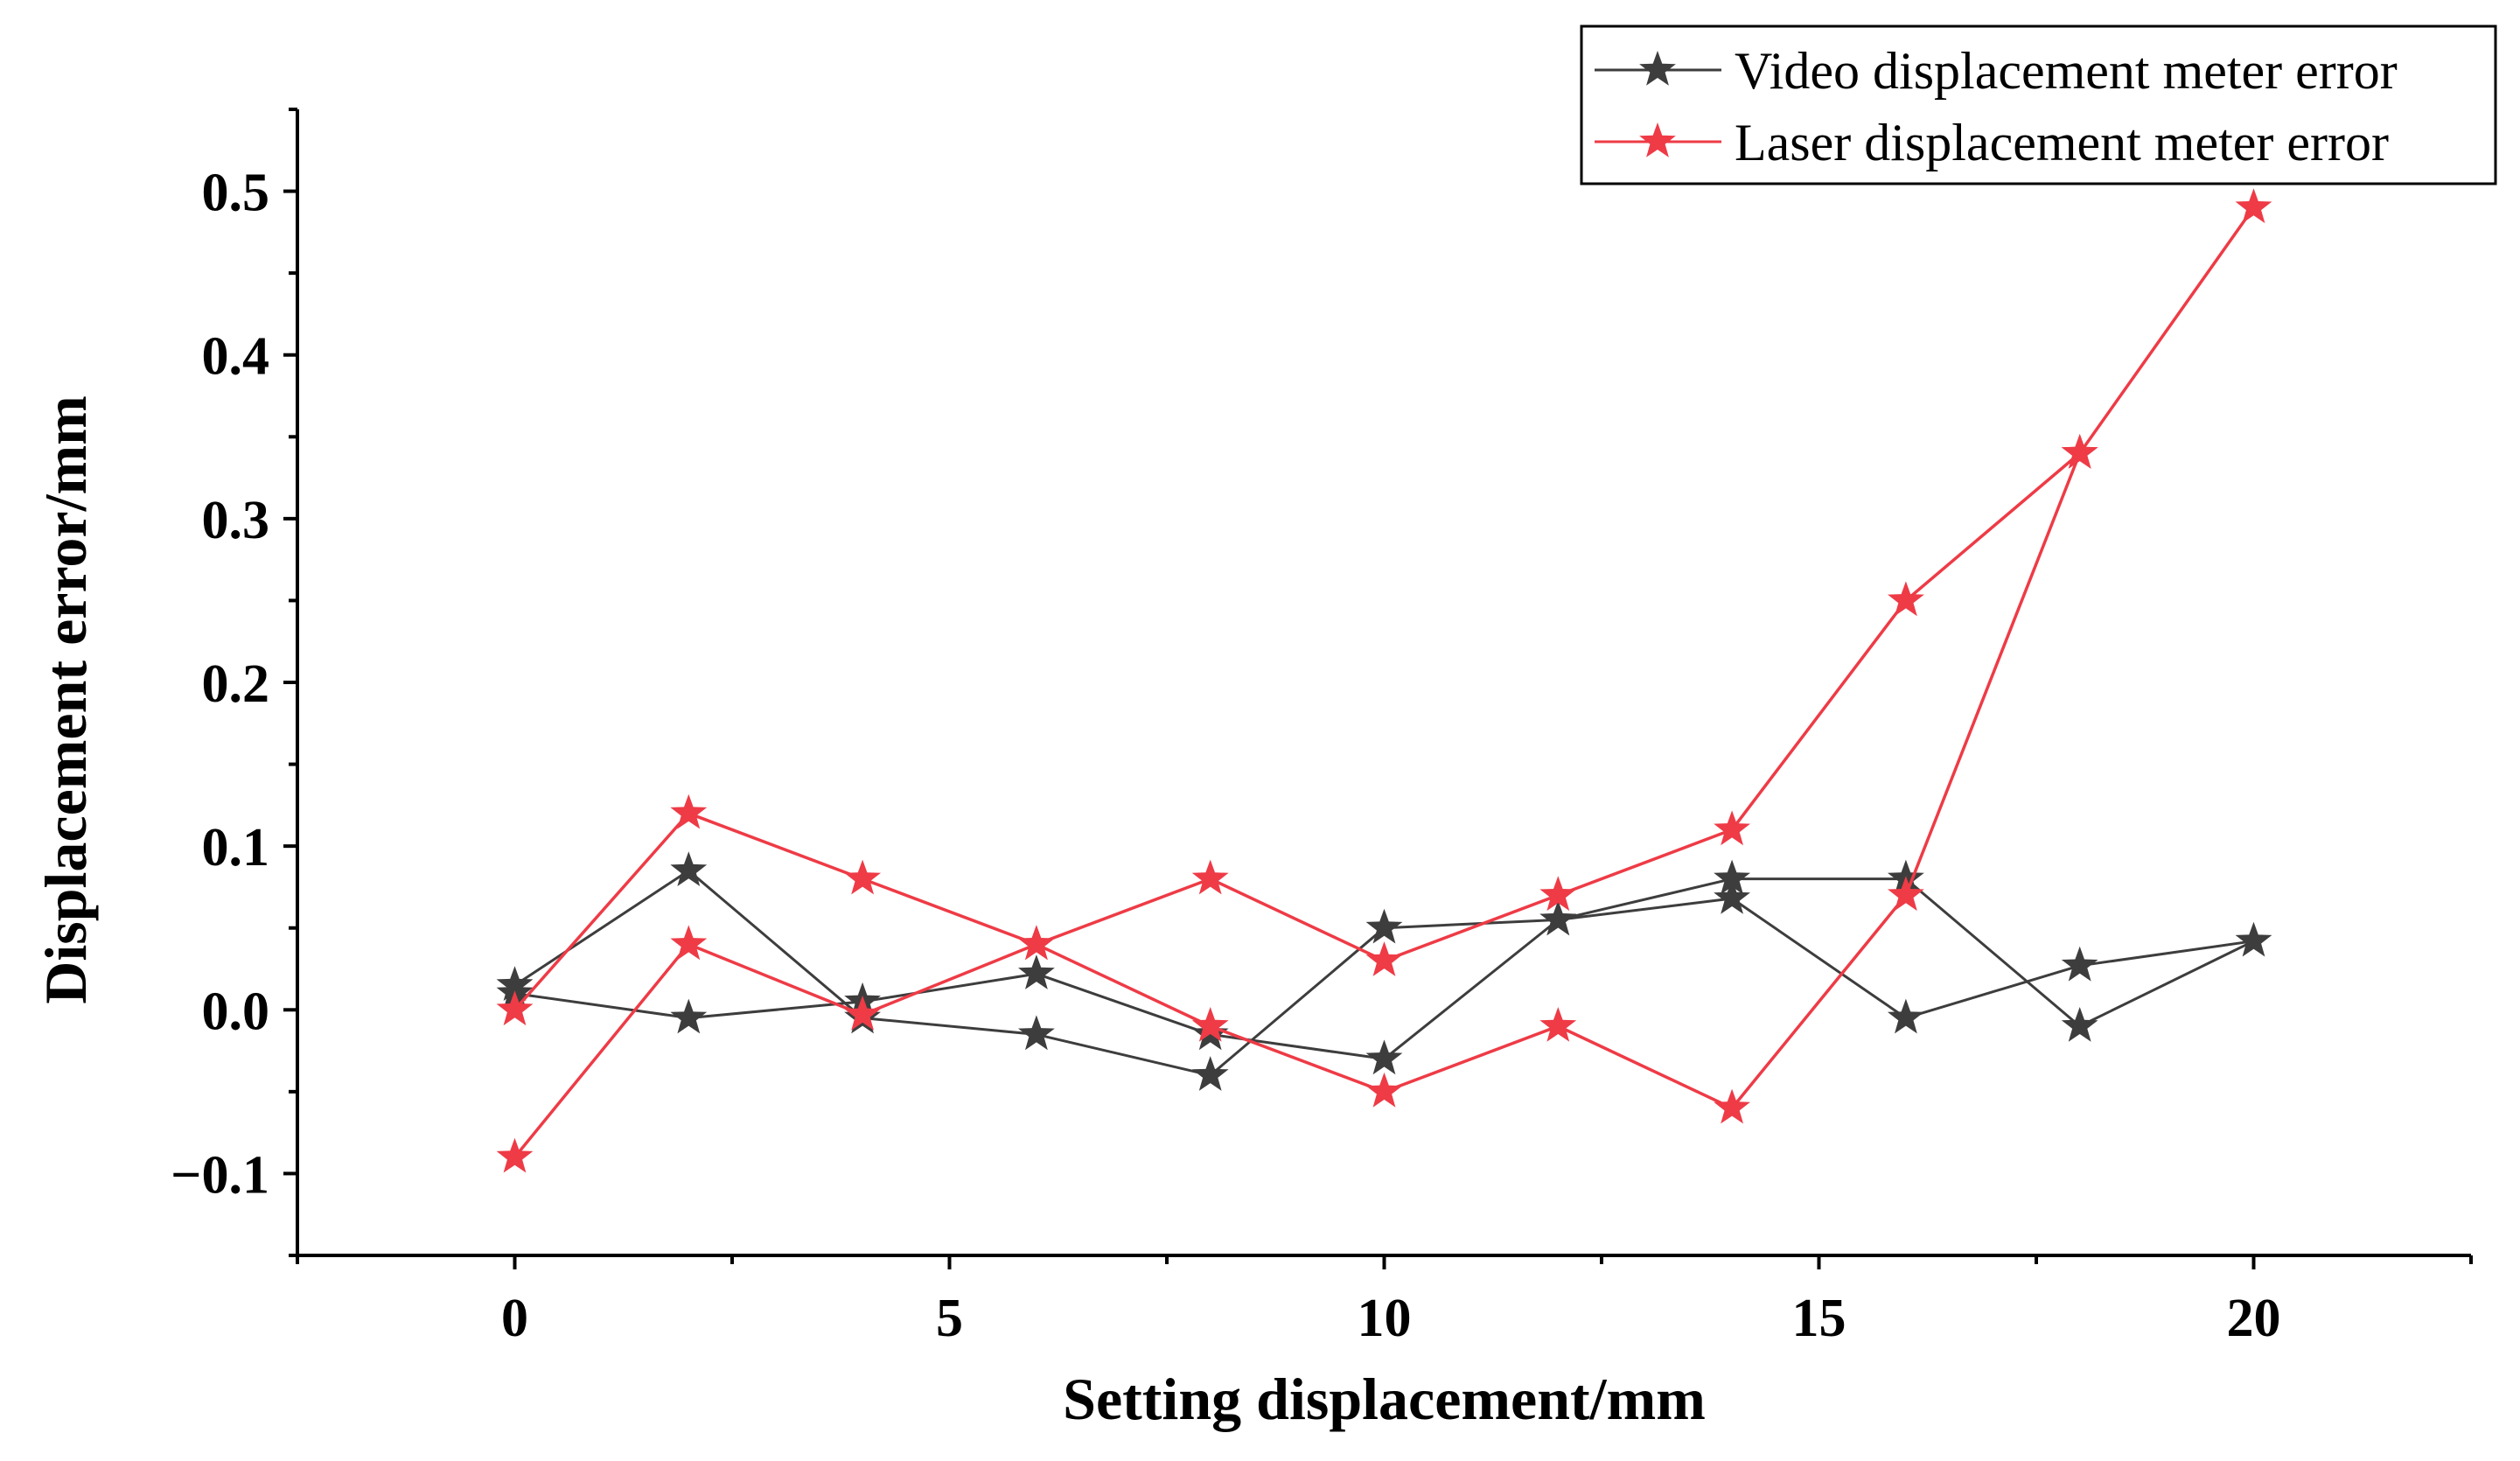 The image size is (2520, 1461). I want to click on x-tick-label: 15, so click(1819, 1318).